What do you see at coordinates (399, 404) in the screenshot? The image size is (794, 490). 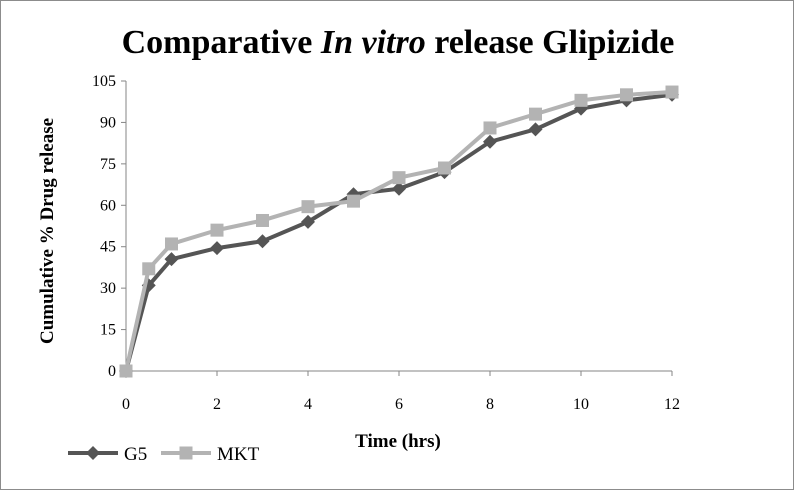 I see `x-tick-label: 6` at bounding box center [399, 404].